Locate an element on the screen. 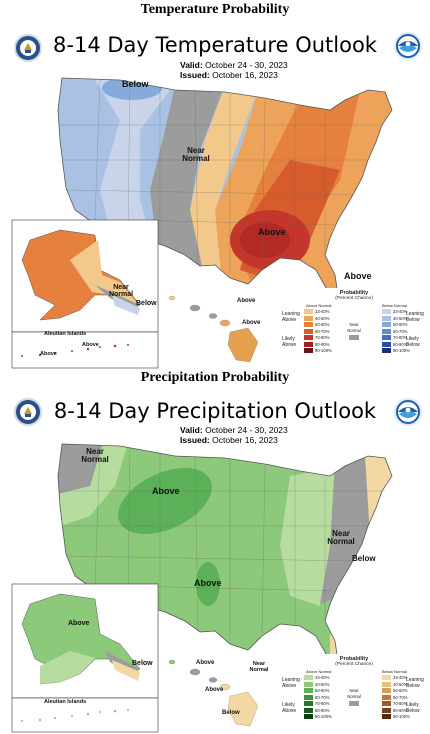  label-above-north: Above is located at coordinates (166, 491).